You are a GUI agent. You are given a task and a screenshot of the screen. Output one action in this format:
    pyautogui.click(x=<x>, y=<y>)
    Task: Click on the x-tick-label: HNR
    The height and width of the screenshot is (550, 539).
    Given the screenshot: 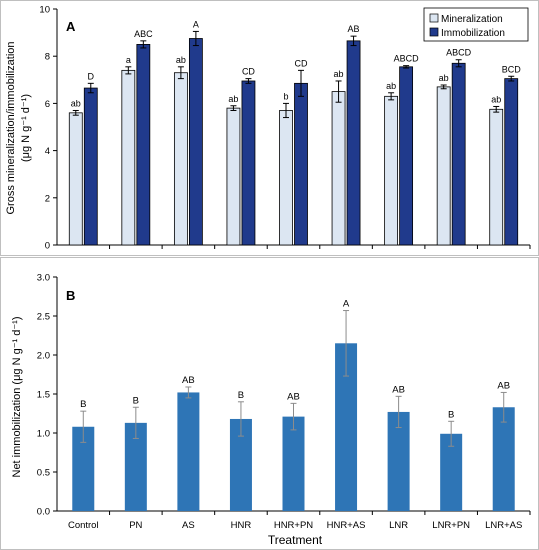 What is the action you would take?
    pyautogui.click(x=241, y=525)
    